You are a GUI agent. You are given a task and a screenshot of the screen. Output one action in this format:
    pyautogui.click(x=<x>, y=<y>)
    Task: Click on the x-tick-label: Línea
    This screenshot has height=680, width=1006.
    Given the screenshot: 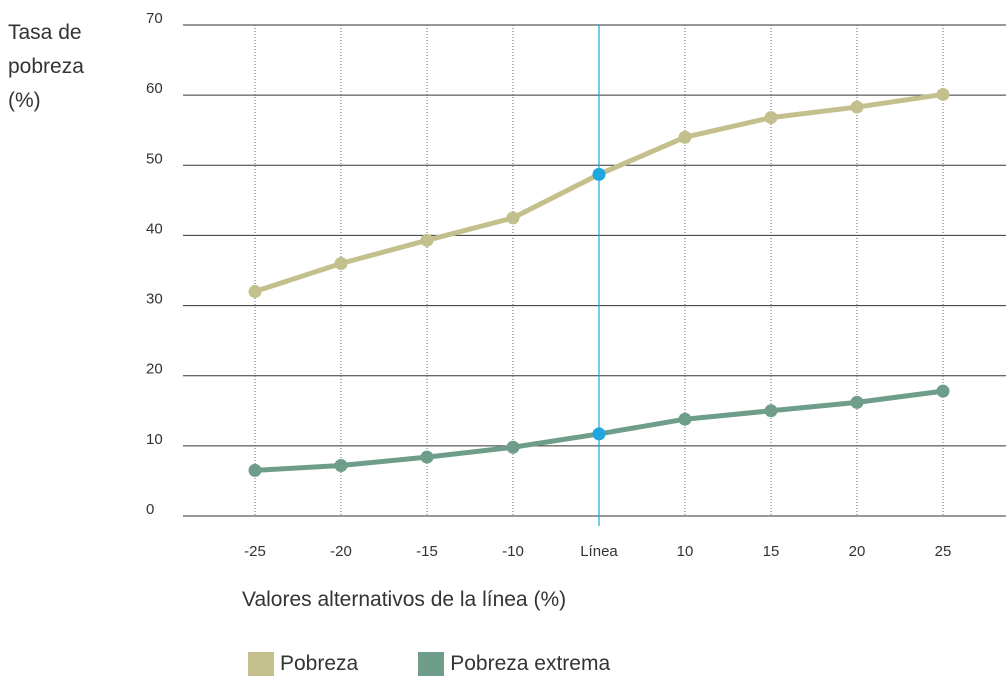 What is the action you would take?
    pyautogui.click(x=599, y=551)
    